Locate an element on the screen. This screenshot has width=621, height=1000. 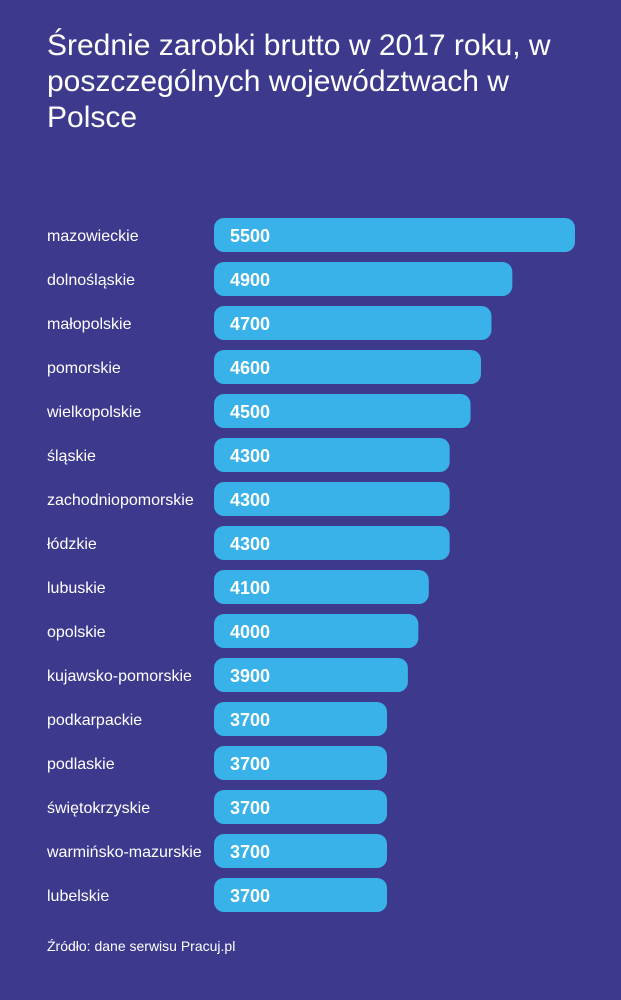
category-label: opolskie is located at coordinates (76, 632).